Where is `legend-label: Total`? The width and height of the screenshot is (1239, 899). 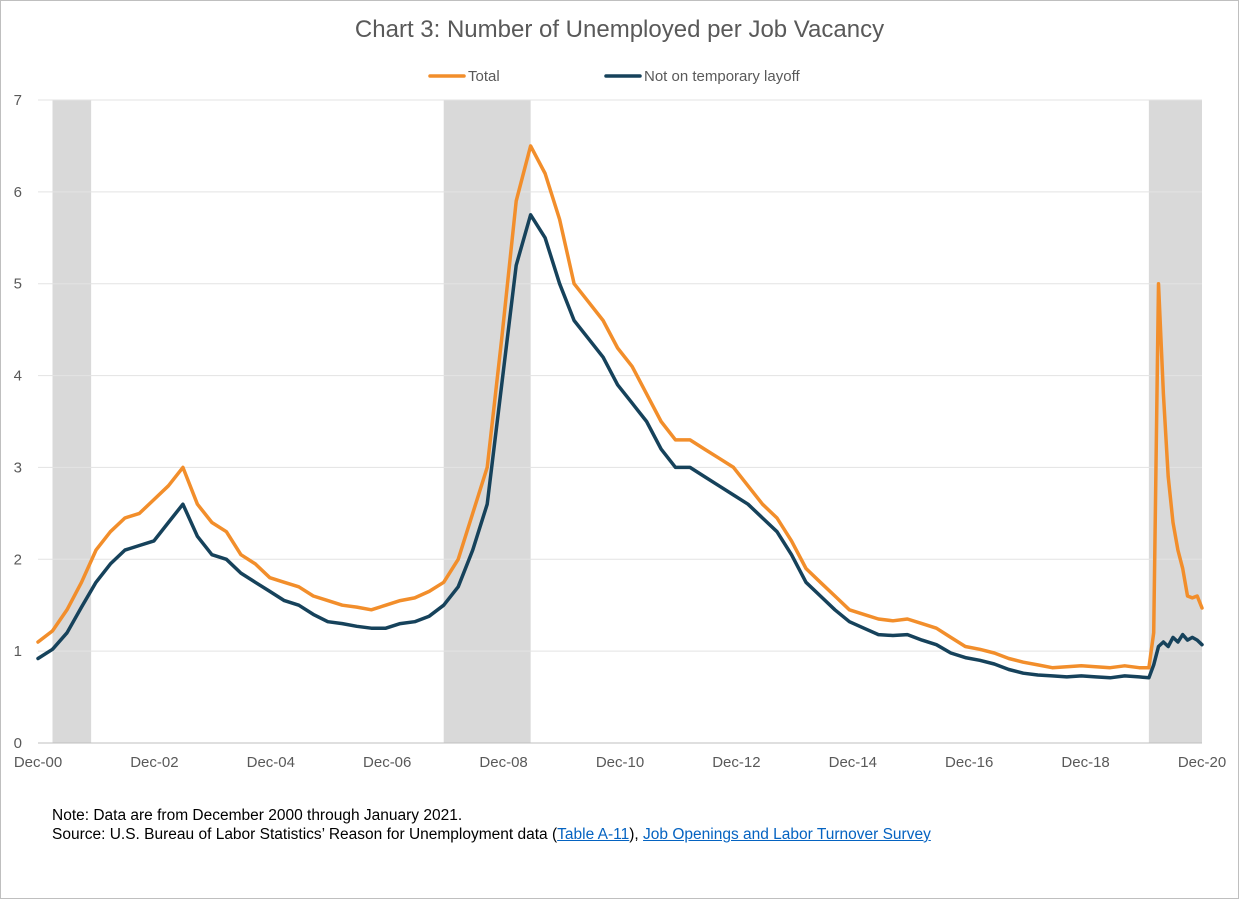
legend-label: Total is located at coordinates (484, 76).